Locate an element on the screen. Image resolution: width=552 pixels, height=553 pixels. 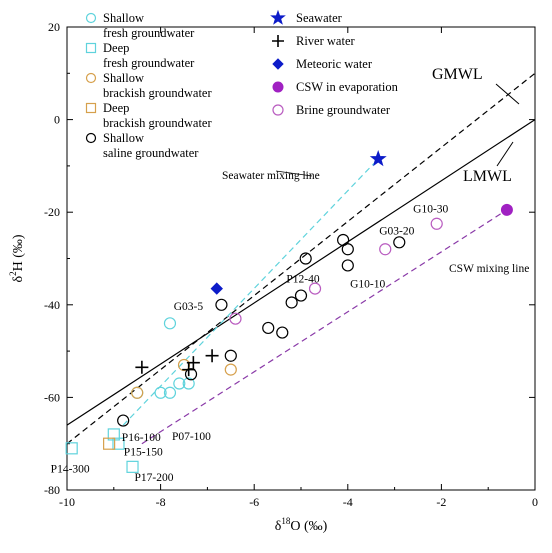
lmwl-label: LMWL is located at coordinates (487, 176).